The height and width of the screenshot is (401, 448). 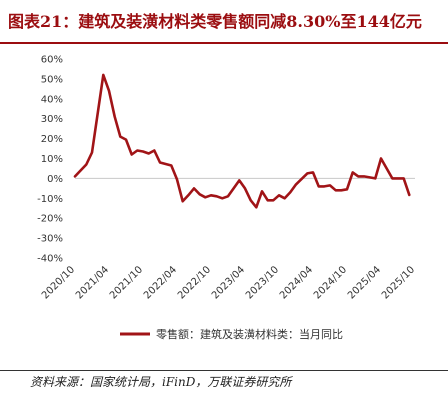 I want to click on y-tick-label: -40%, so click(x=50, y=259).